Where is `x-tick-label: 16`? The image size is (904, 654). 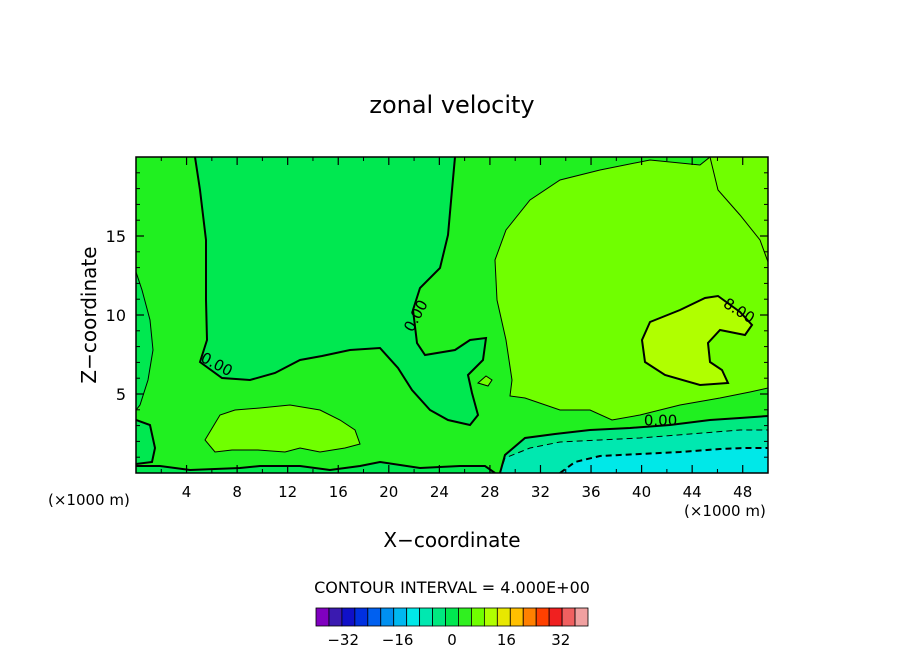 x-tick-label: 16 is located at coordinates (338, 492).